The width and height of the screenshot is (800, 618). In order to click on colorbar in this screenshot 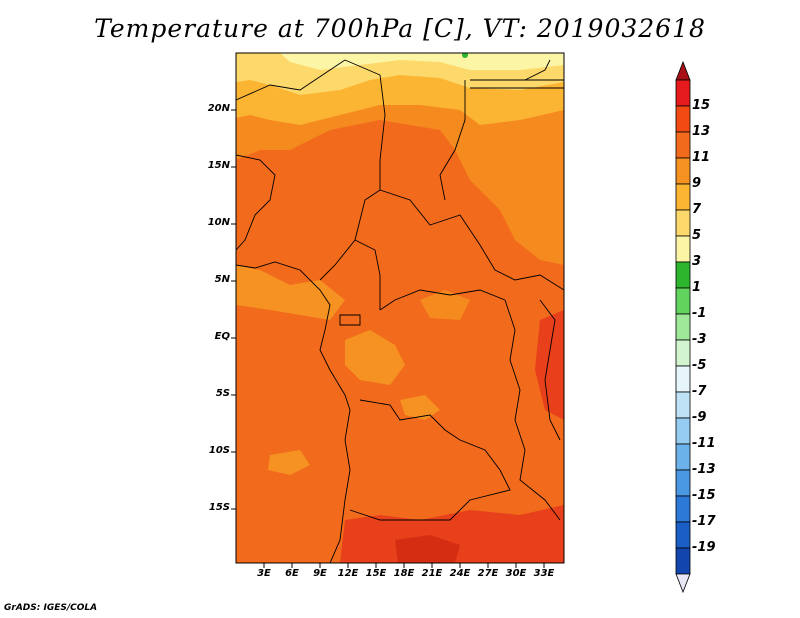, I will do `click(683, 327)`.